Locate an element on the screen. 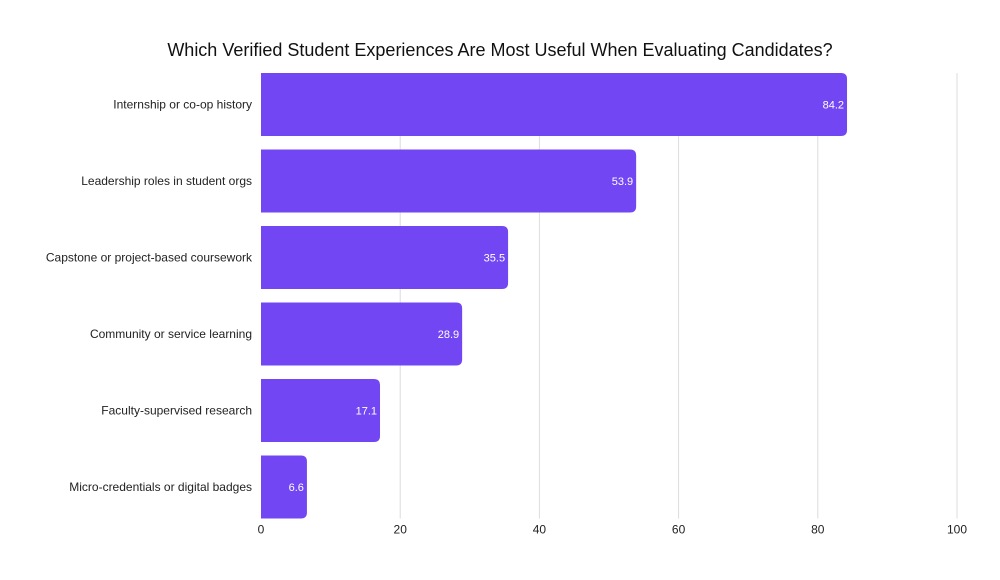 This screenshot has width=1000, height=580. x-tick-label: 60 is located at coordinates (679, 530).